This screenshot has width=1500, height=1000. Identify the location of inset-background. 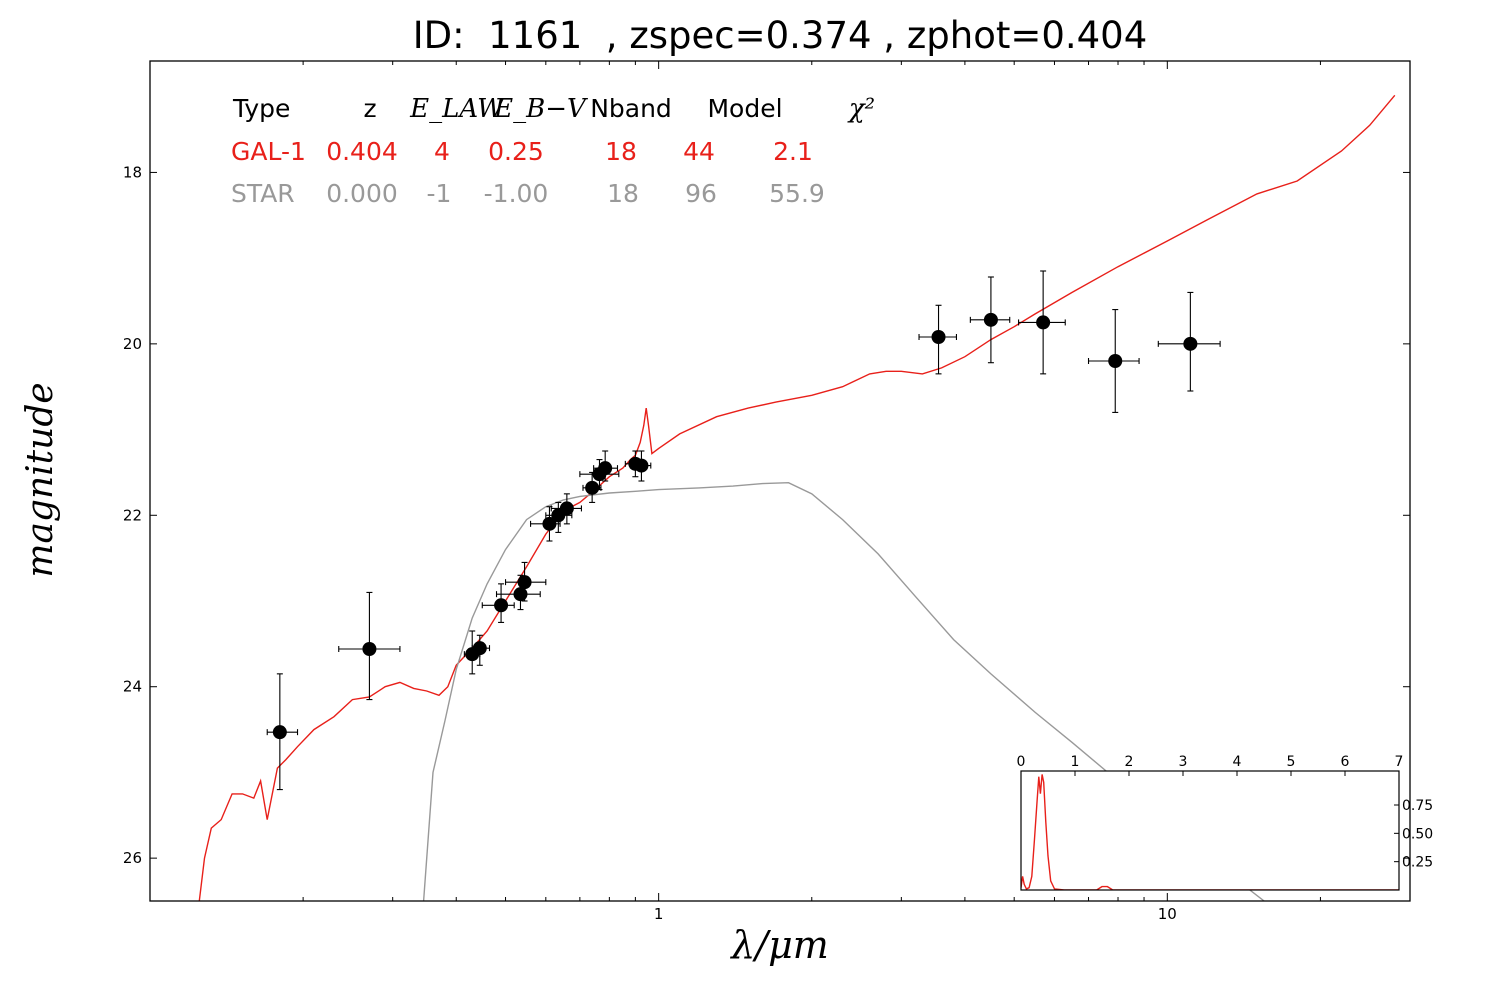
(1210, 830).